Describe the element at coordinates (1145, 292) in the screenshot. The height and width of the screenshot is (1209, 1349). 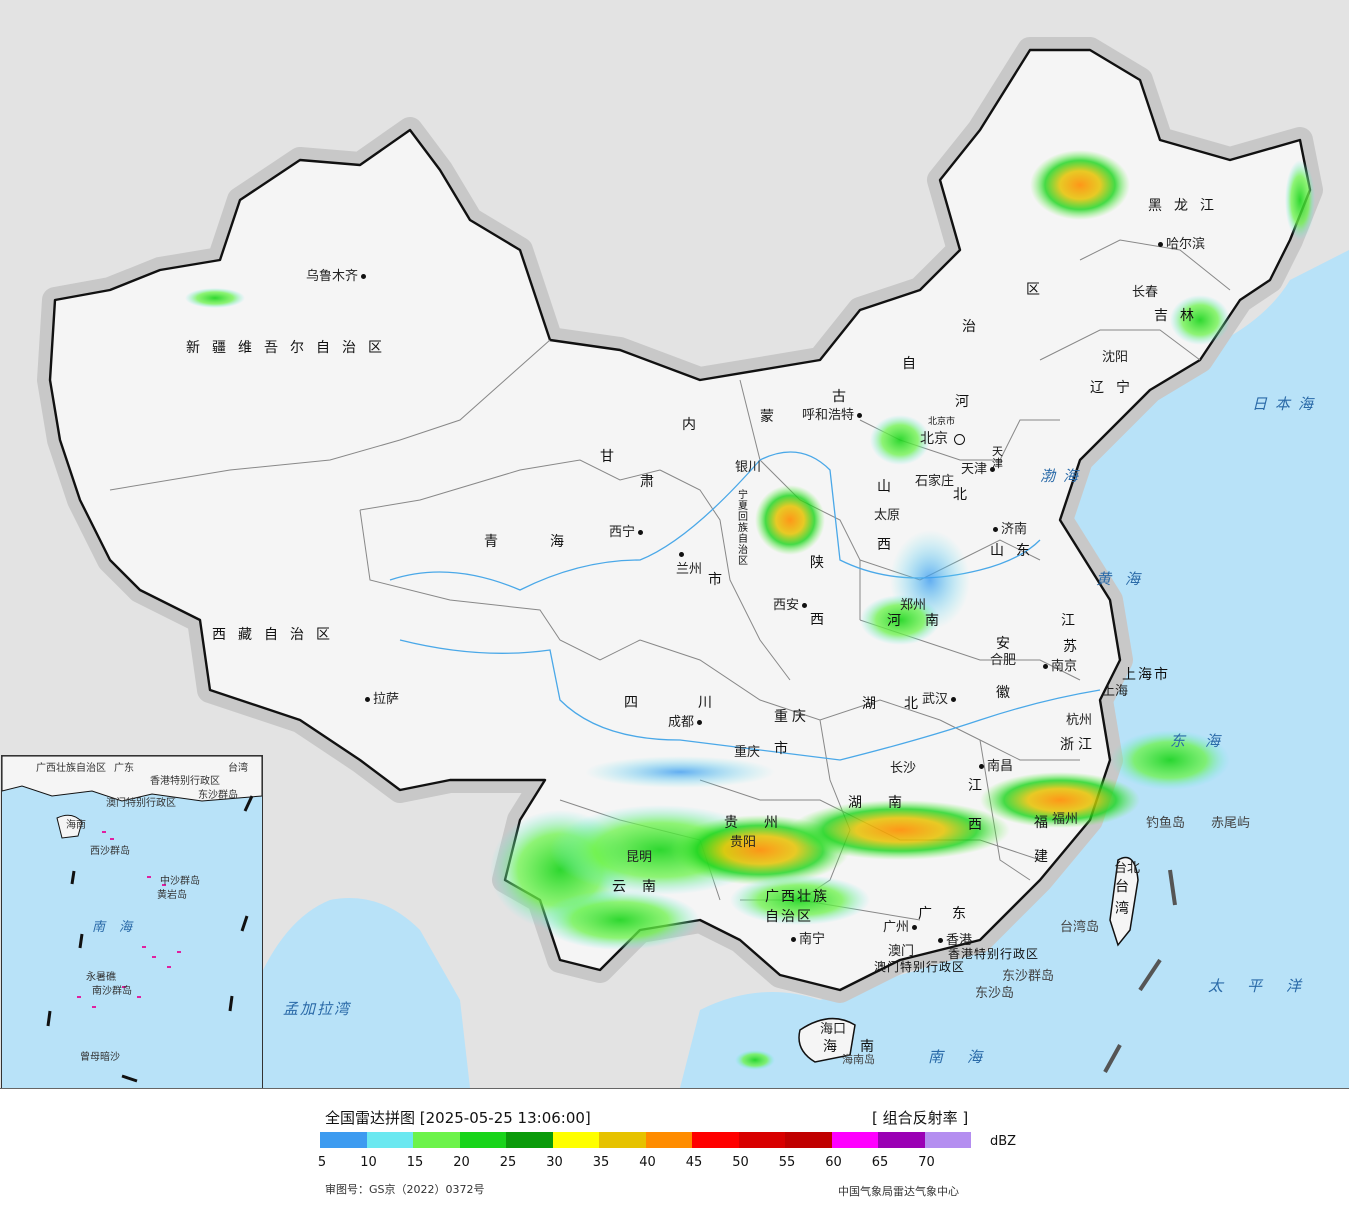
I see `city-changchun: 长春` at that location.